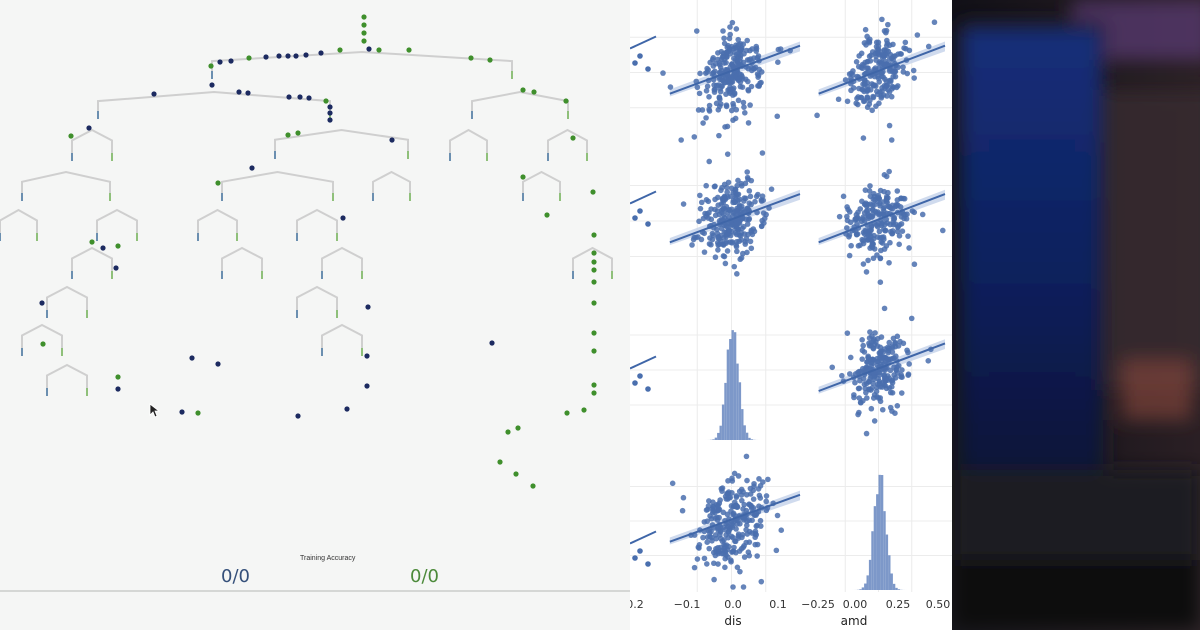 Image resolution: width=1200 pixels, height=630 pixels. Describe the element at coordinates (637, 604) in the screenshot. I see `x-tick-label: 0.2` at that location.